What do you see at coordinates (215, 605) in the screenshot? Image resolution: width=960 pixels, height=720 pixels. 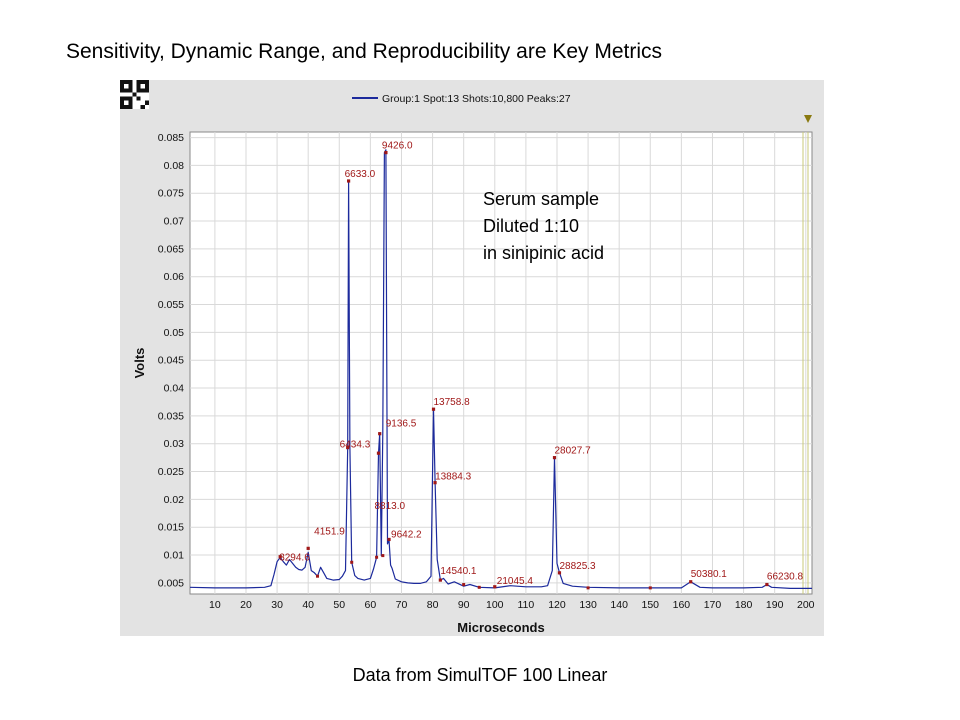 I see `x-tick-label: 10` at bounding box center [215, 605].